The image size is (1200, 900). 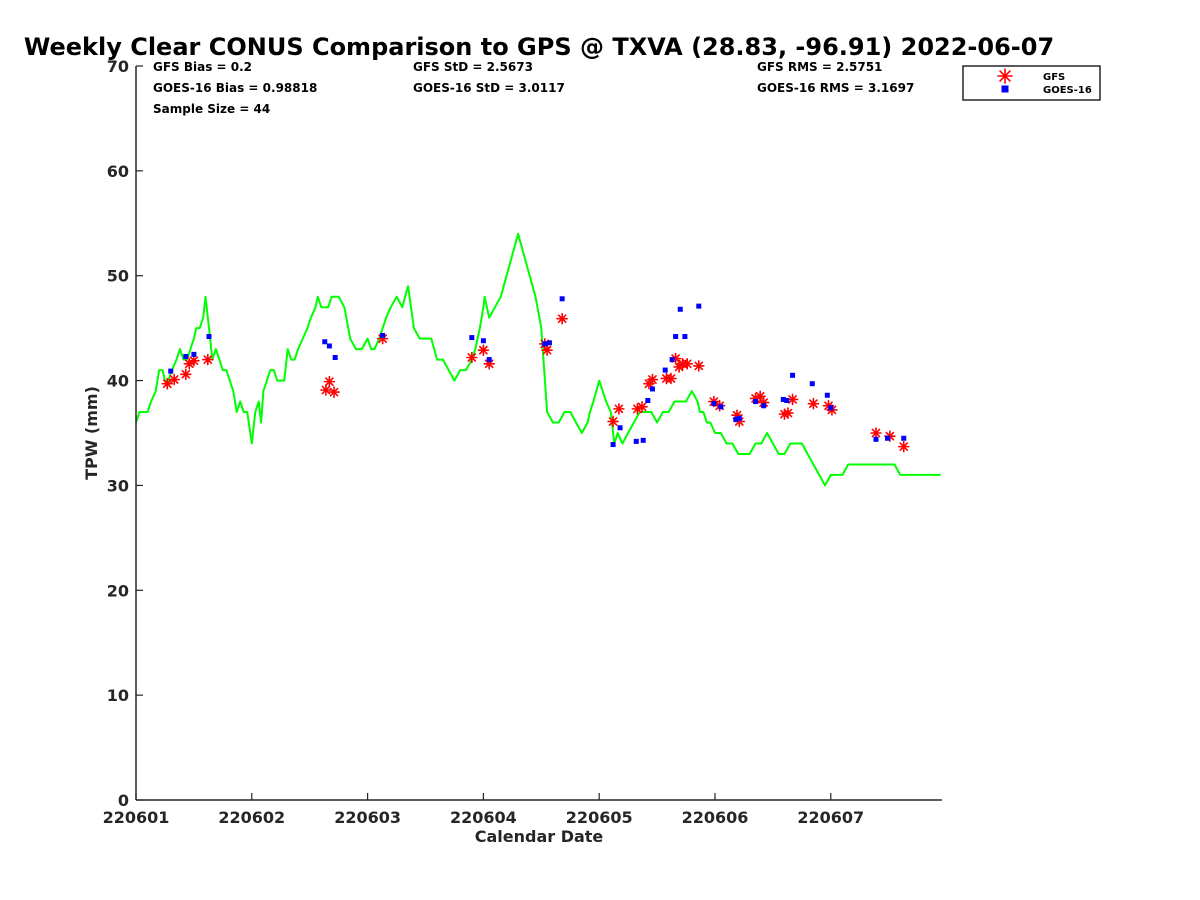 I want to click on x-tick-label: 220607, so click(x=830, y=817).